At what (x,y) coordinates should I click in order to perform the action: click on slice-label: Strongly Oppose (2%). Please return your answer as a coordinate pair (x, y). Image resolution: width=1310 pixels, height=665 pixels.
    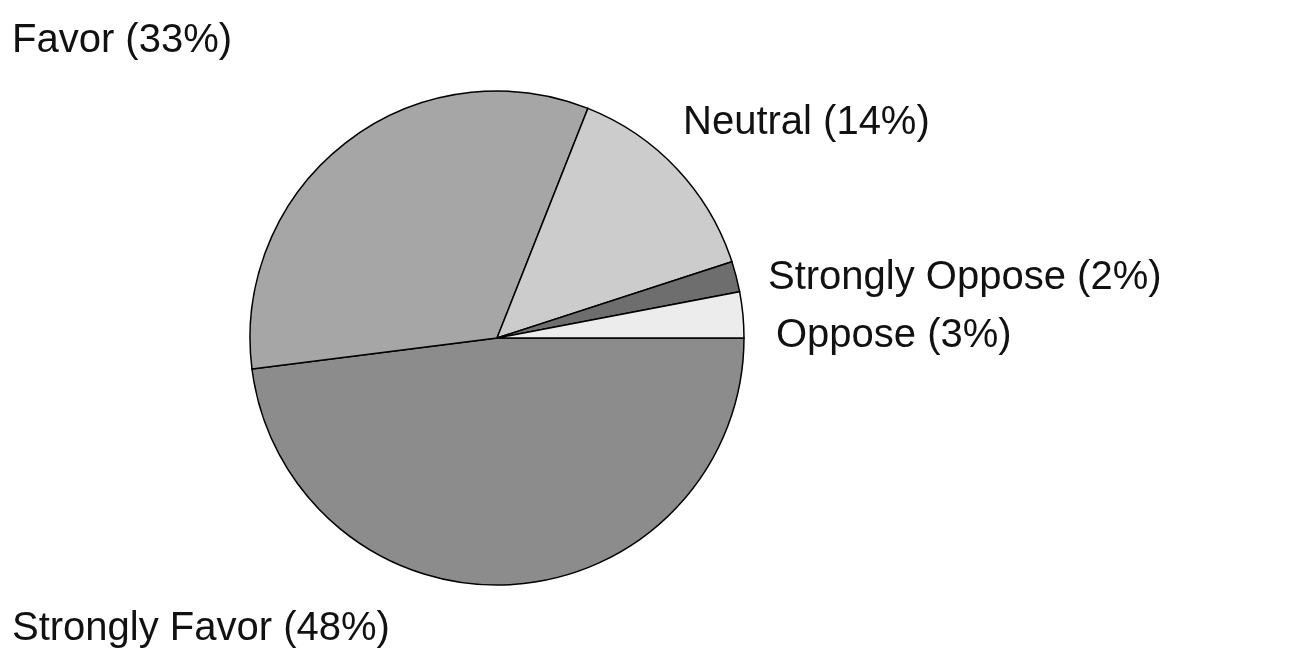
    Looking at the image, I should click on (965, 275).